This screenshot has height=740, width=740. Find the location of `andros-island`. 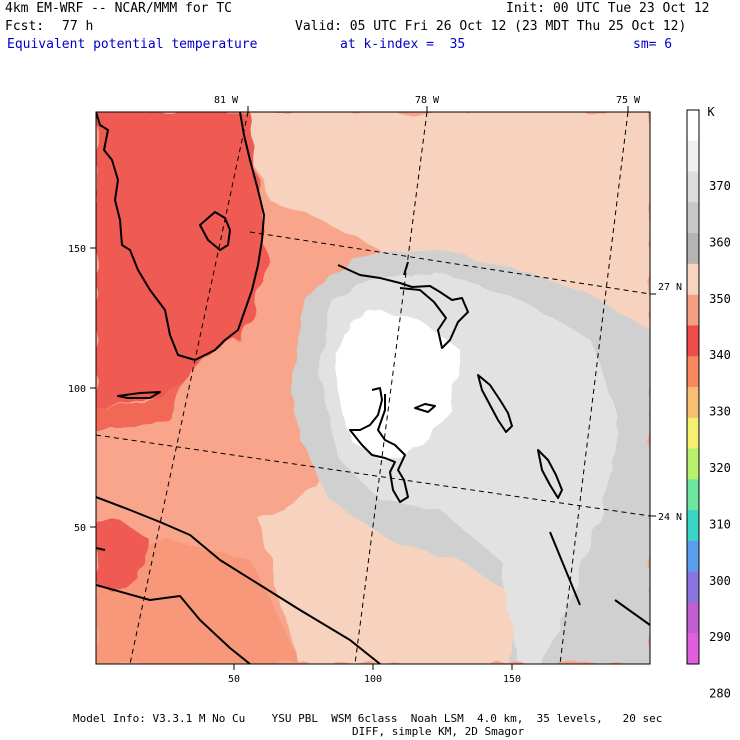

andros-island is located at coordinates (379, 445).